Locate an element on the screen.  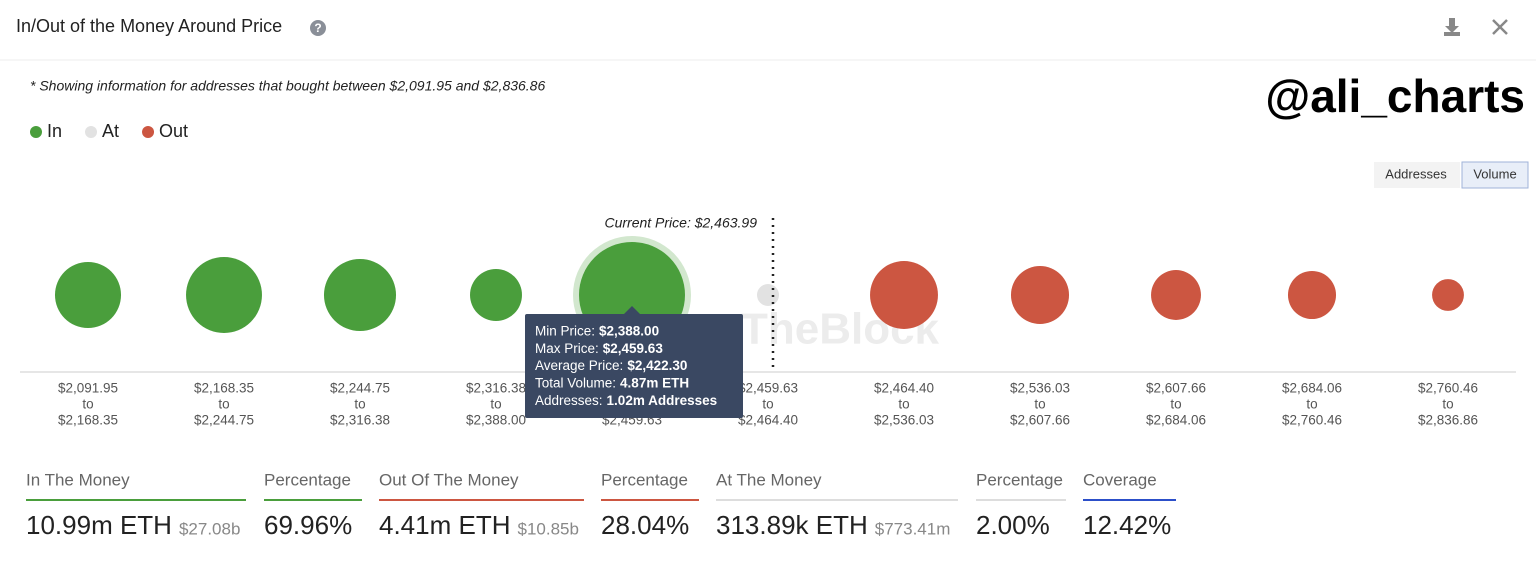
toggle-label: Addresses is located at coordinates (1416, 173).